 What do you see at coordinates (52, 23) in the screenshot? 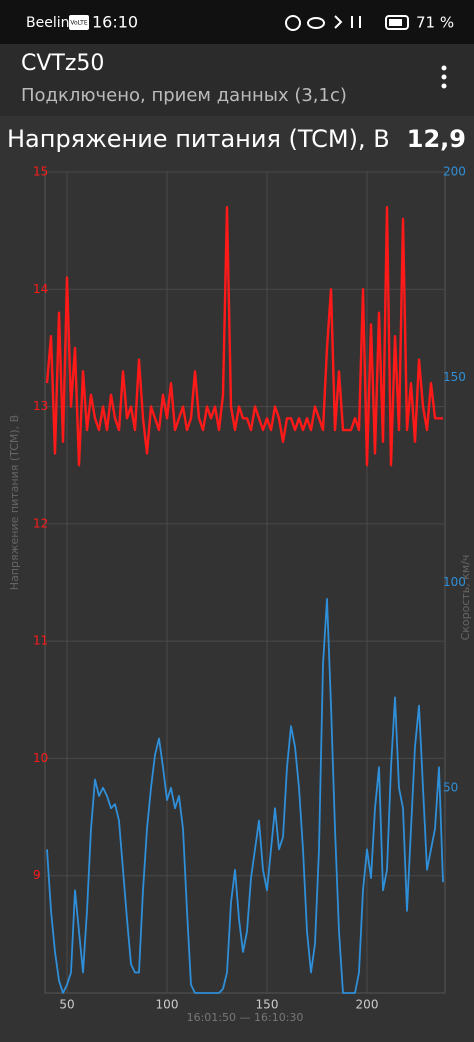
I see `carrier: Beeline` at bounding box center [52, 23].